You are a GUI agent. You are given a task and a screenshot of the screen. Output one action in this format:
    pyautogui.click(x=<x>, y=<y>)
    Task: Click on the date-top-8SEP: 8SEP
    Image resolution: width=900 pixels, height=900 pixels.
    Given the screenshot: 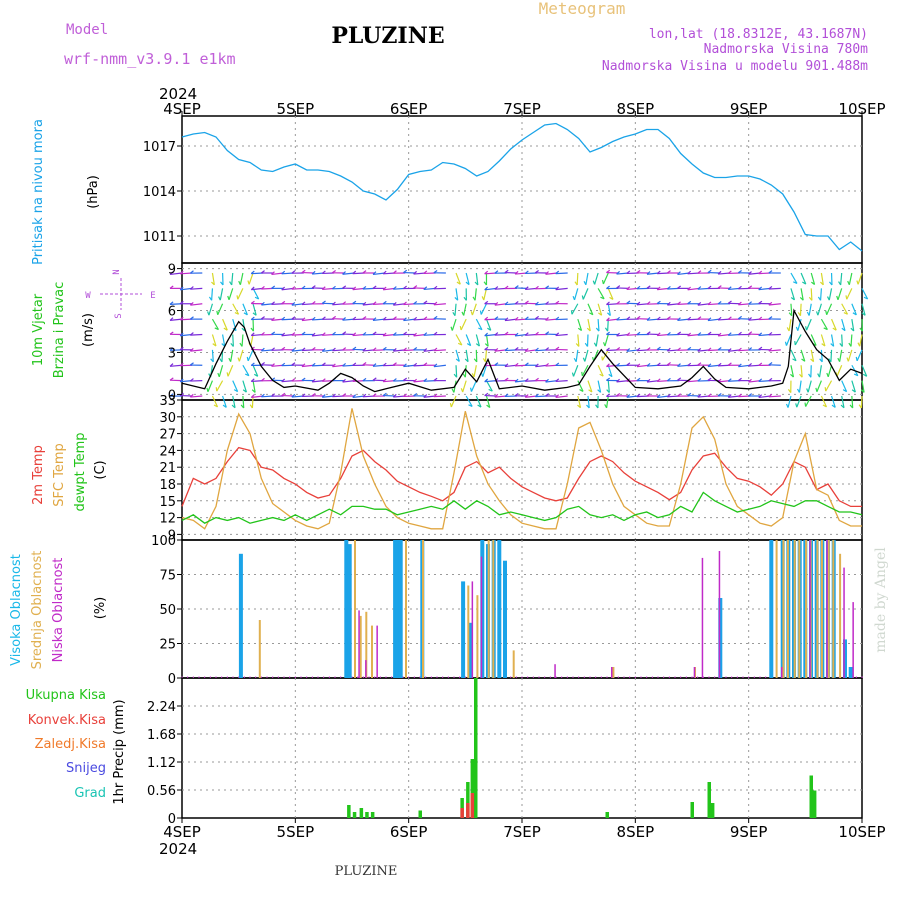 What is the action you would take?
    pyautogui.click(x=636, y=109)
    